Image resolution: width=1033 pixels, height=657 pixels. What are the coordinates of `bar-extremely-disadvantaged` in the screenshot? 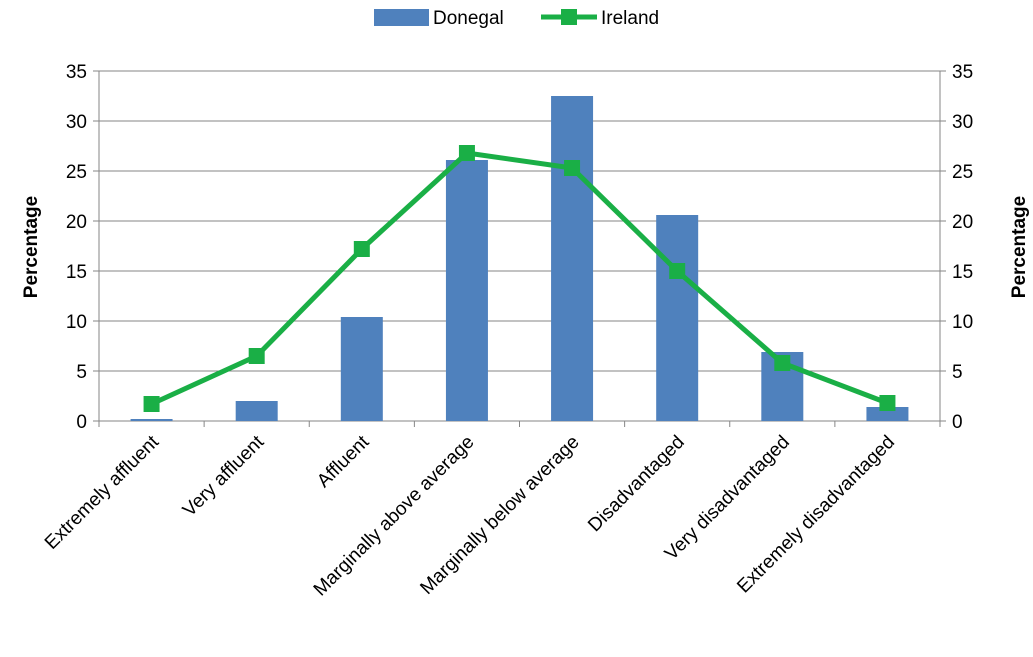 It's located at (887, 414).